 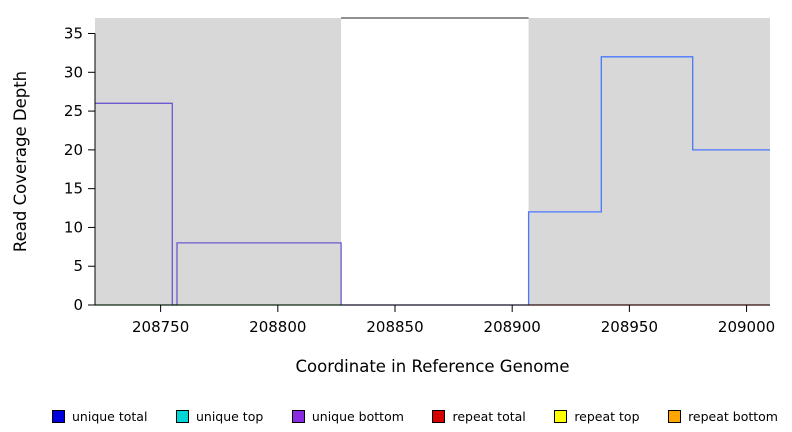 What do you see at coordinates (629, 327) in the screenshot?
I see `x-tick-label: 208950` at bounding box center [629, 327].